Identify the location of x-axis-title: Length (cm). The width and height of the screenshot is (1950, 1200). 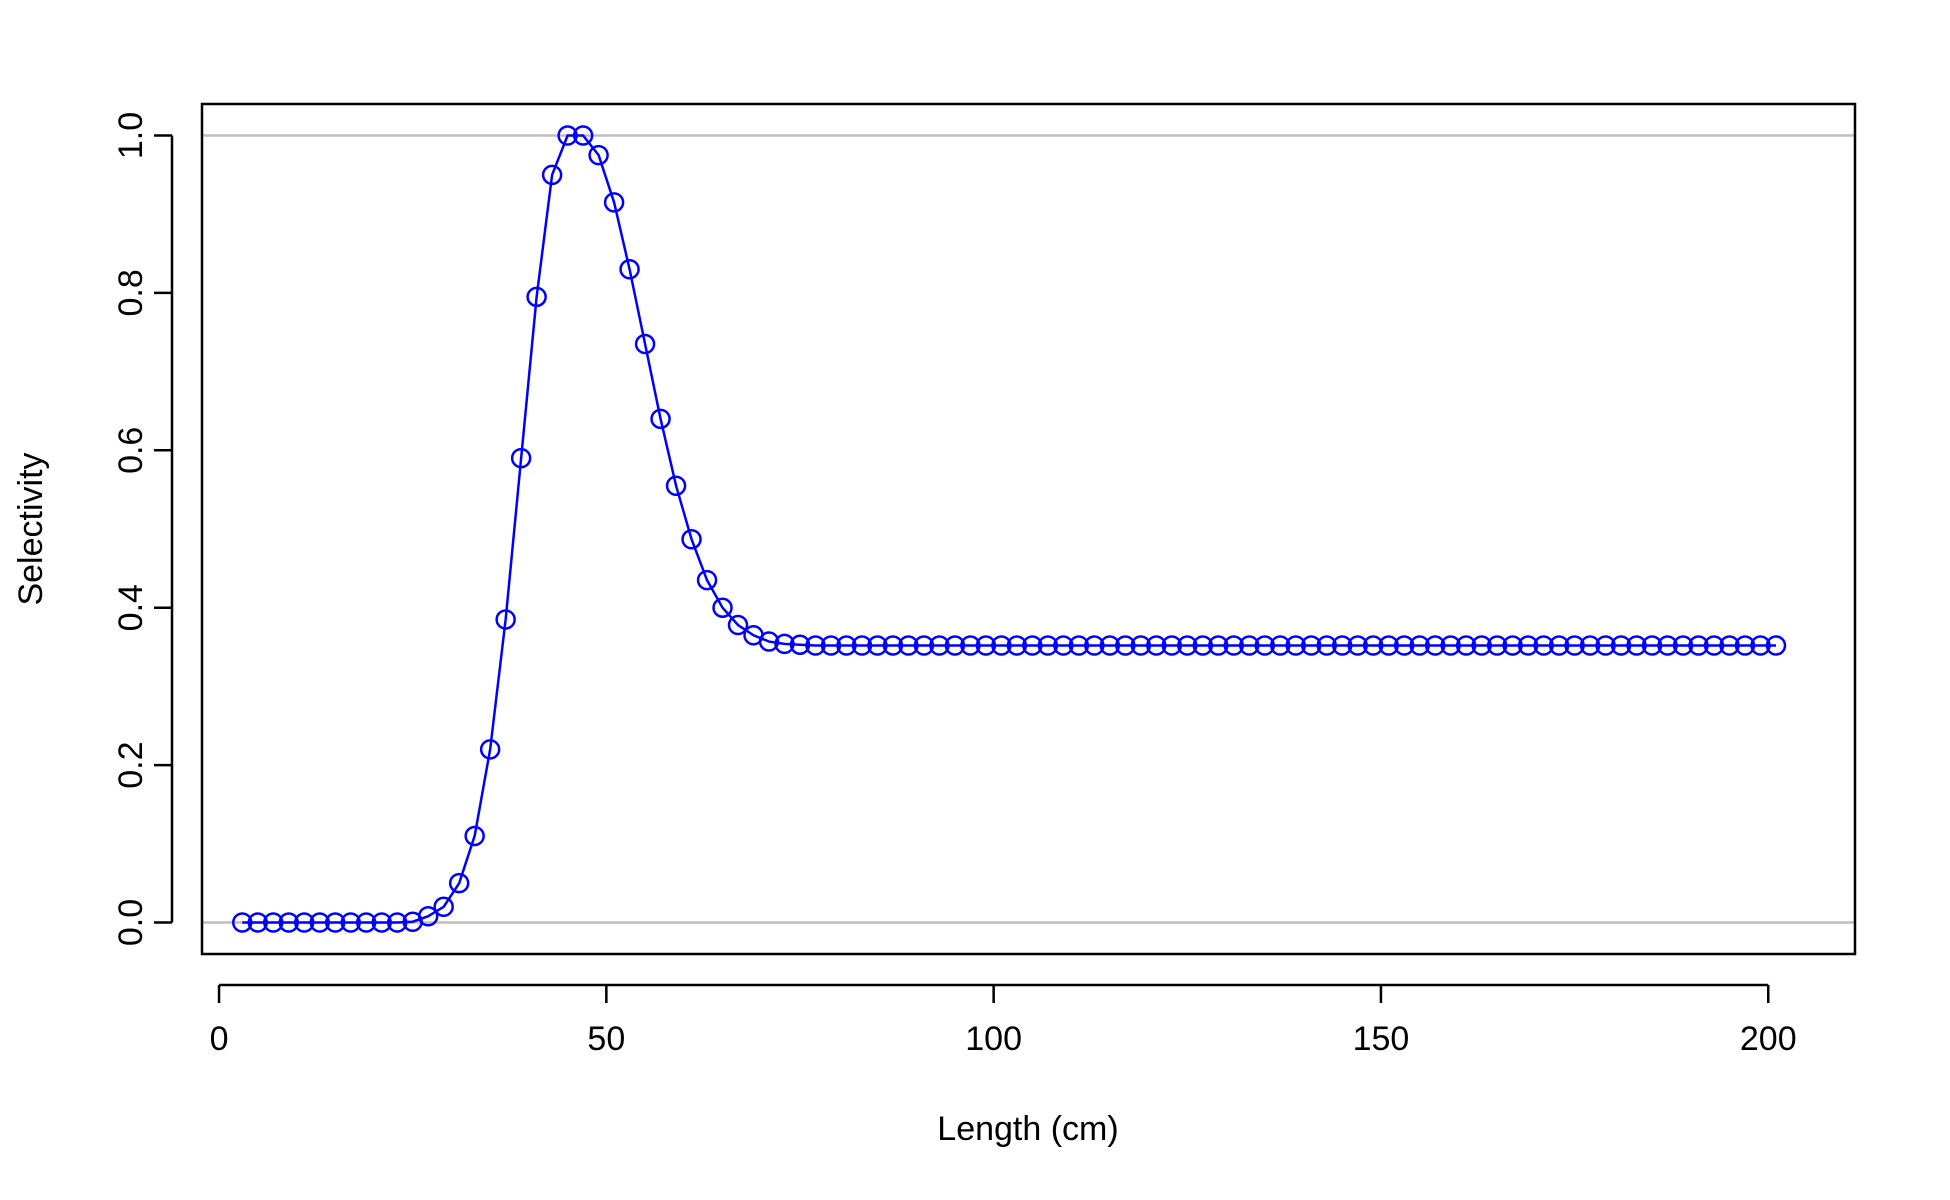
(1027, 1129).